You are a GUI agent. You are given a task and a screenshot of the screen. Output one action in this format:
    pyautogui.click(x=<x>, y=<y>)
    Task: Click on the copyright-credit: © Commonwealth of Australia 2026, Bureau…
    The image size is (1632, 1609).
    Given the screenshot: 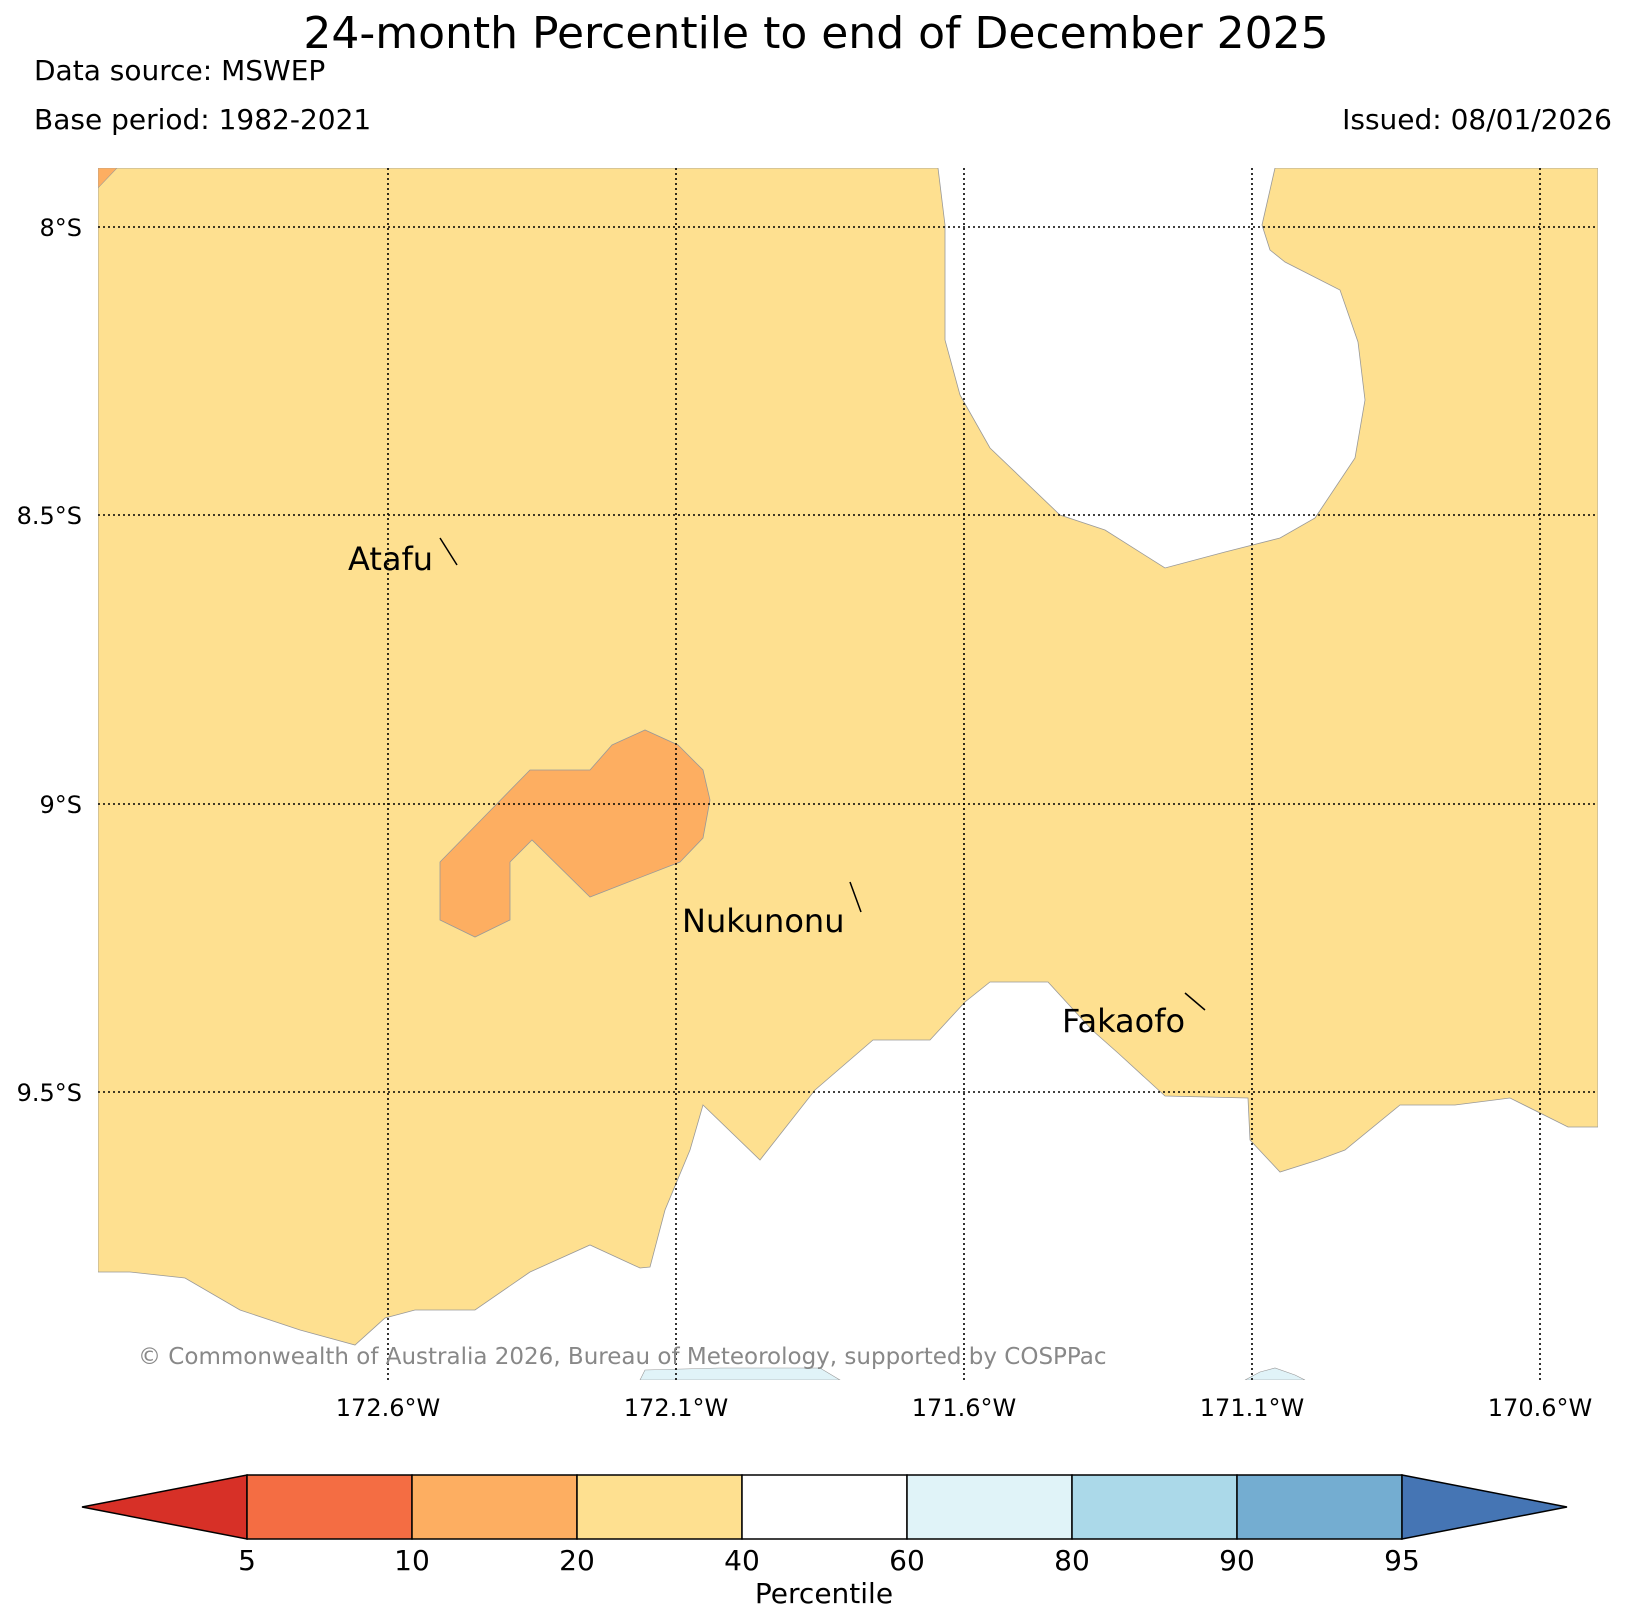 What is the action you would take?
    pyautogui.click(x=622, y=1357)
    